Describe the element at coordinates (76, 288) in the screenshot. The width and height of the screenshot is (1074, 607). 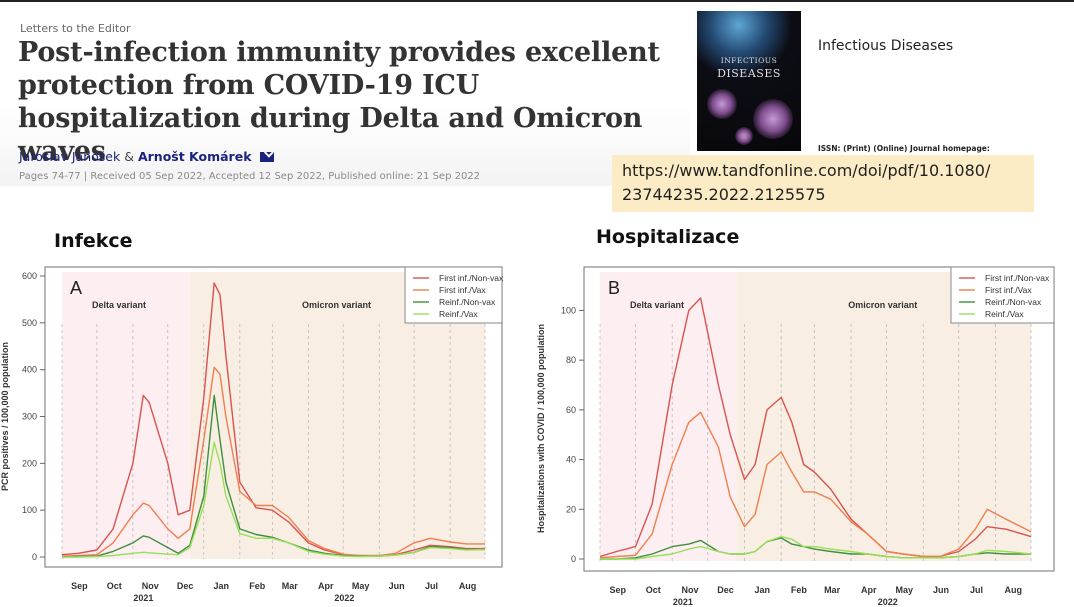
I see `panel-label: A` at that location.